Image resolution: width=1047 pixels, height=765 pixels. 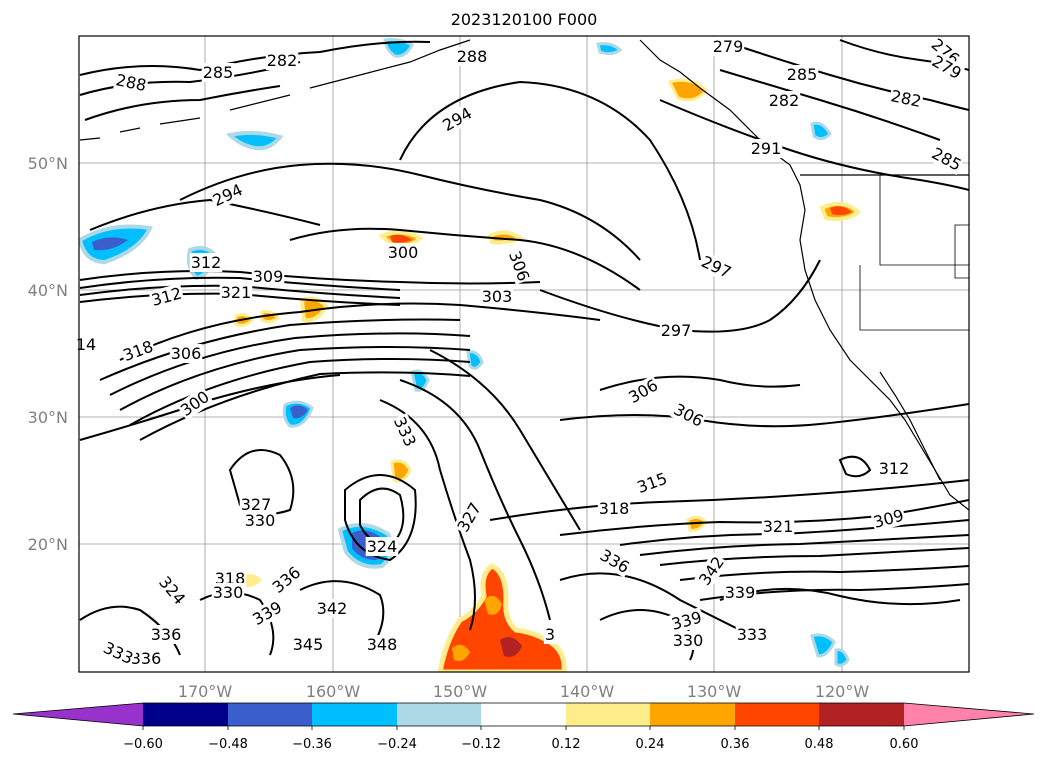 What do you see at coordinates (48, 417) in the screenshot?
I see `lat-label: 30°N` at bounding box center [48, 417].